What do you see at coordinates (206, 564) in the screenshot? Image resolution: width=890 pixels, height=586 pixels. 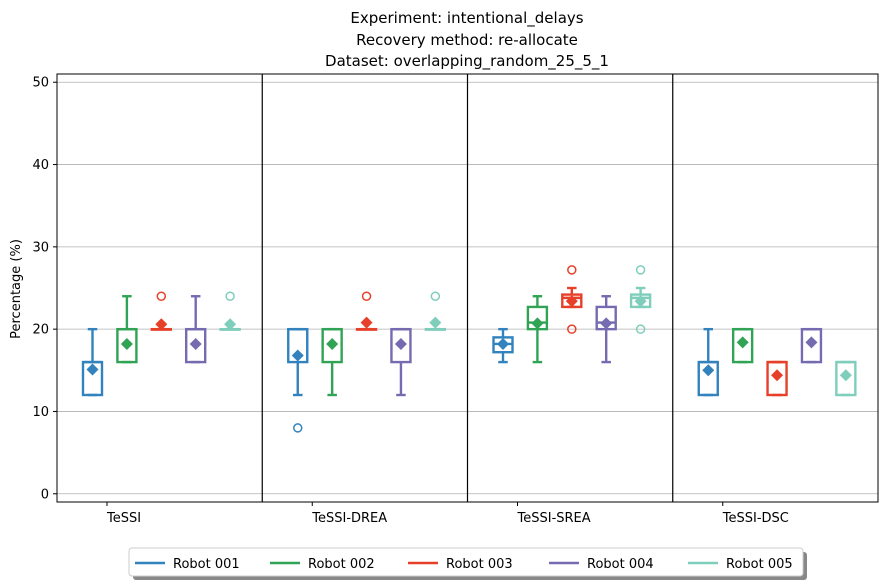 I see `legend-label-1: Robot 001` at bounding box center [206, 564].